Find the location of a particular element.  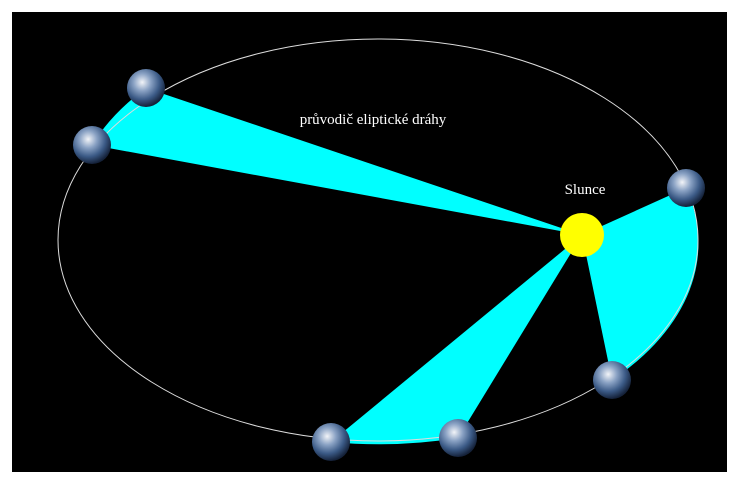

radius-vector-label: průvodič eliptické dráhy is located at coordinates (373, 120).